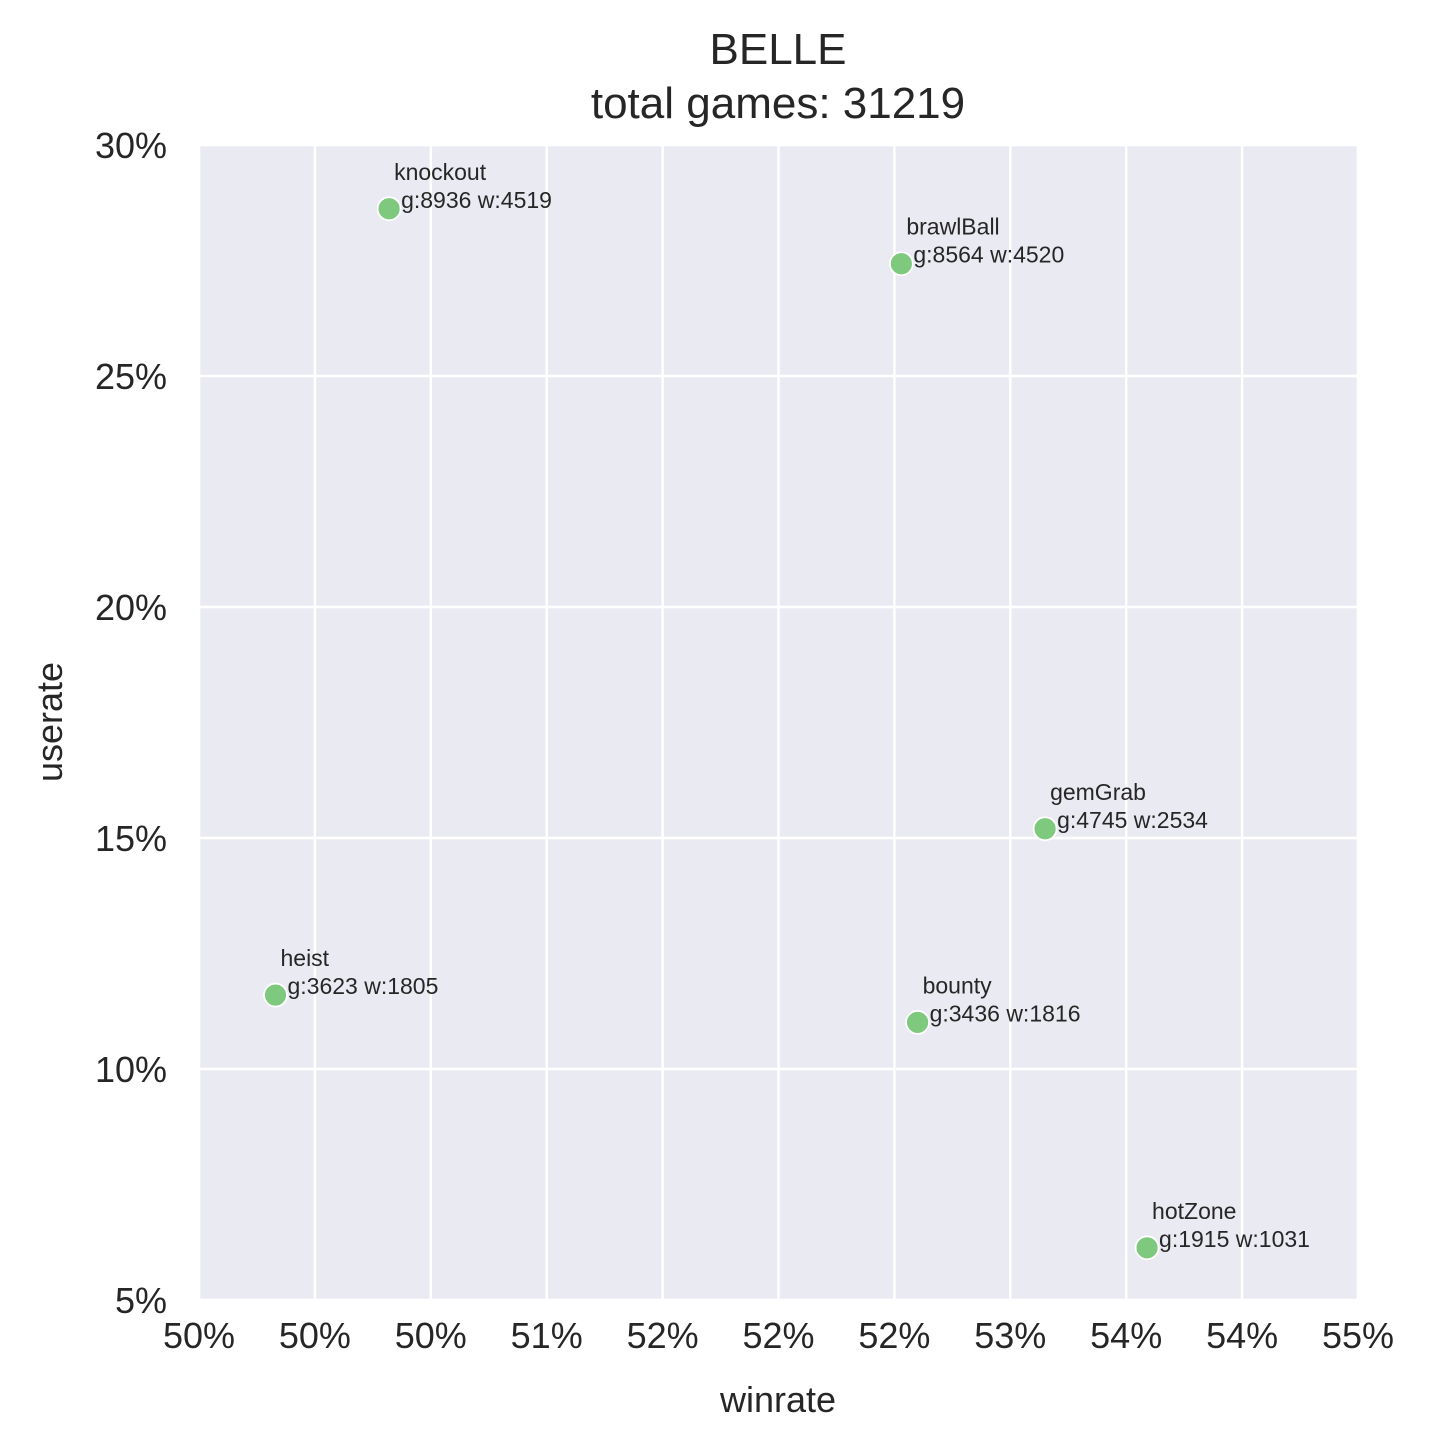 The image size is (1431, 1451). Describe the element at coordinates (917, 1022) in the screenshot. I see `data-point-bounty` at that location.